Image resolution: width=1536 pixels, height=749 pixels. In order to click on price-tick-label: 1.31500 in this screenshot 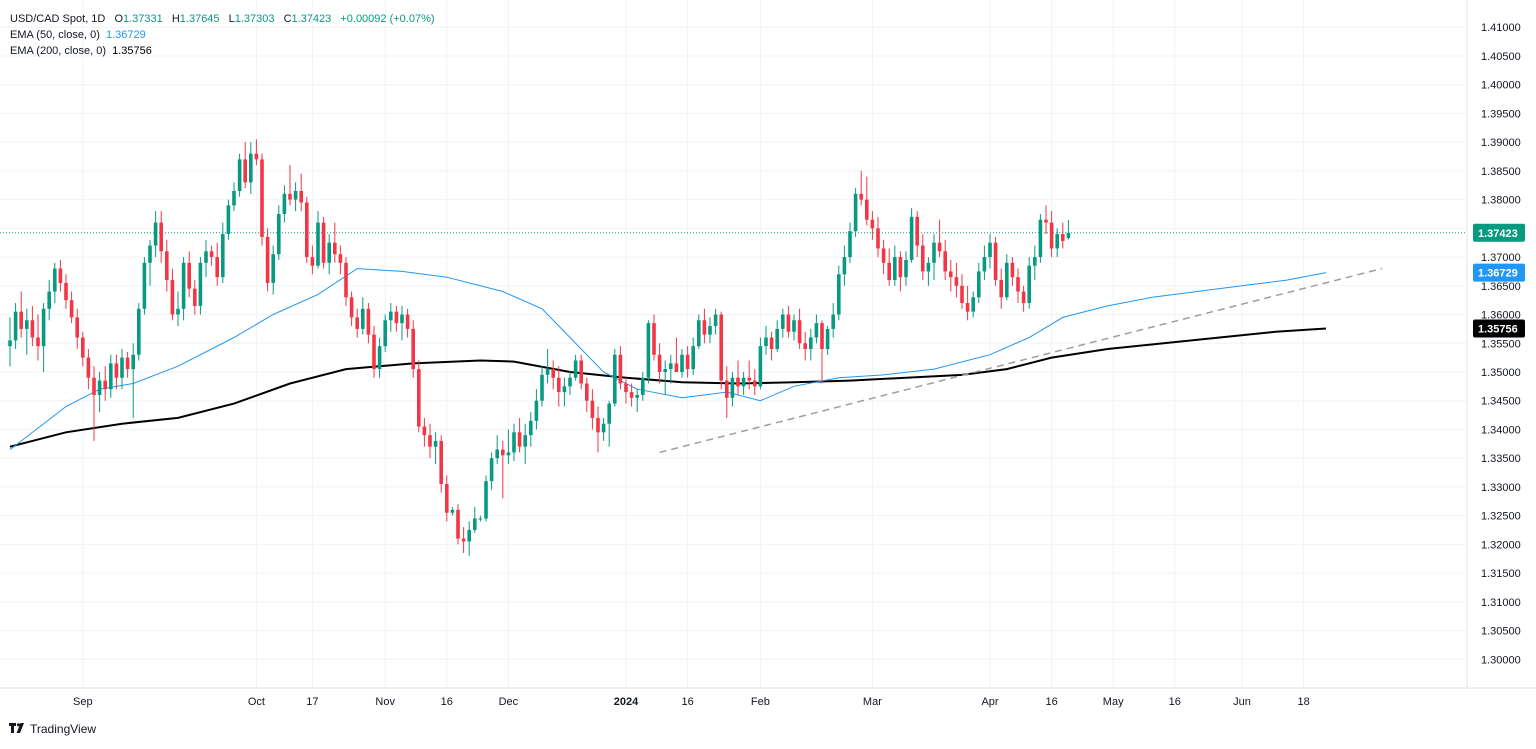, I will do `click(1501, 574)`.